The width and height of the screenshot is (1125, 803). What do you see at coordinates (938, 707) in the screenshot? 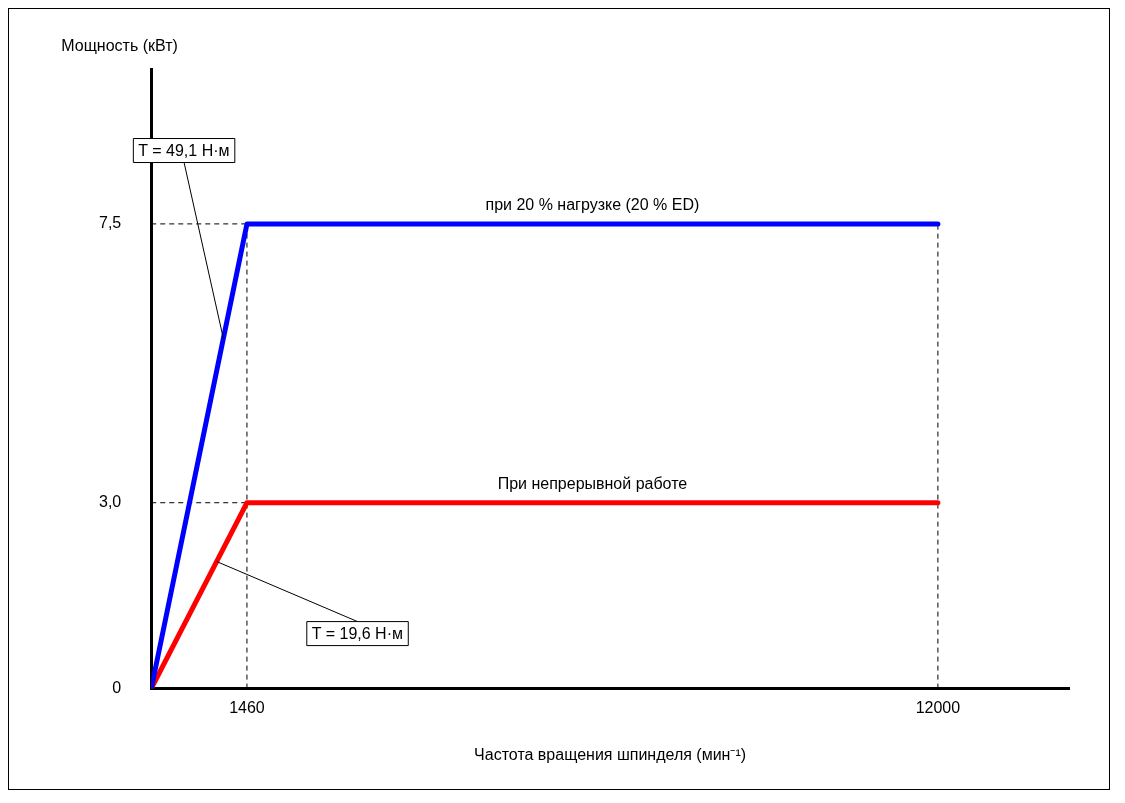
I see `x-tick-label: 12000` at bounding box center [938, 707].